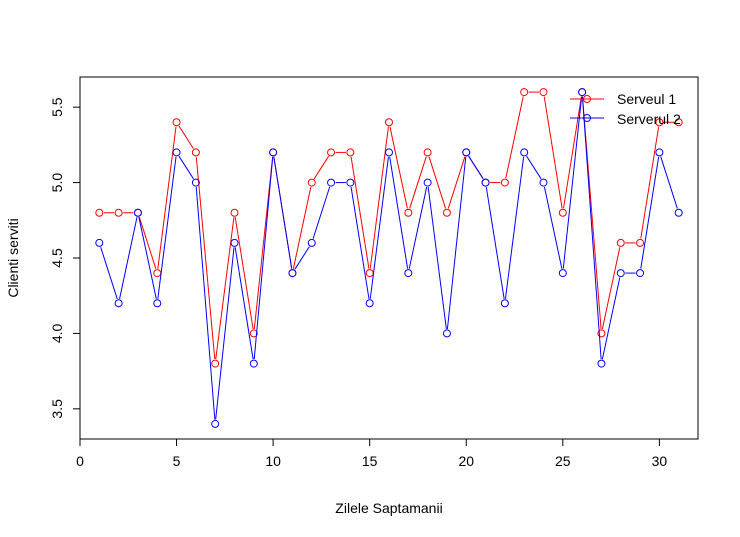 This screenshot has height=537, width=740. Describe the element at coordinates (57, 258) in the screenshot. I see `y-tick-label: 4.5` at that location.